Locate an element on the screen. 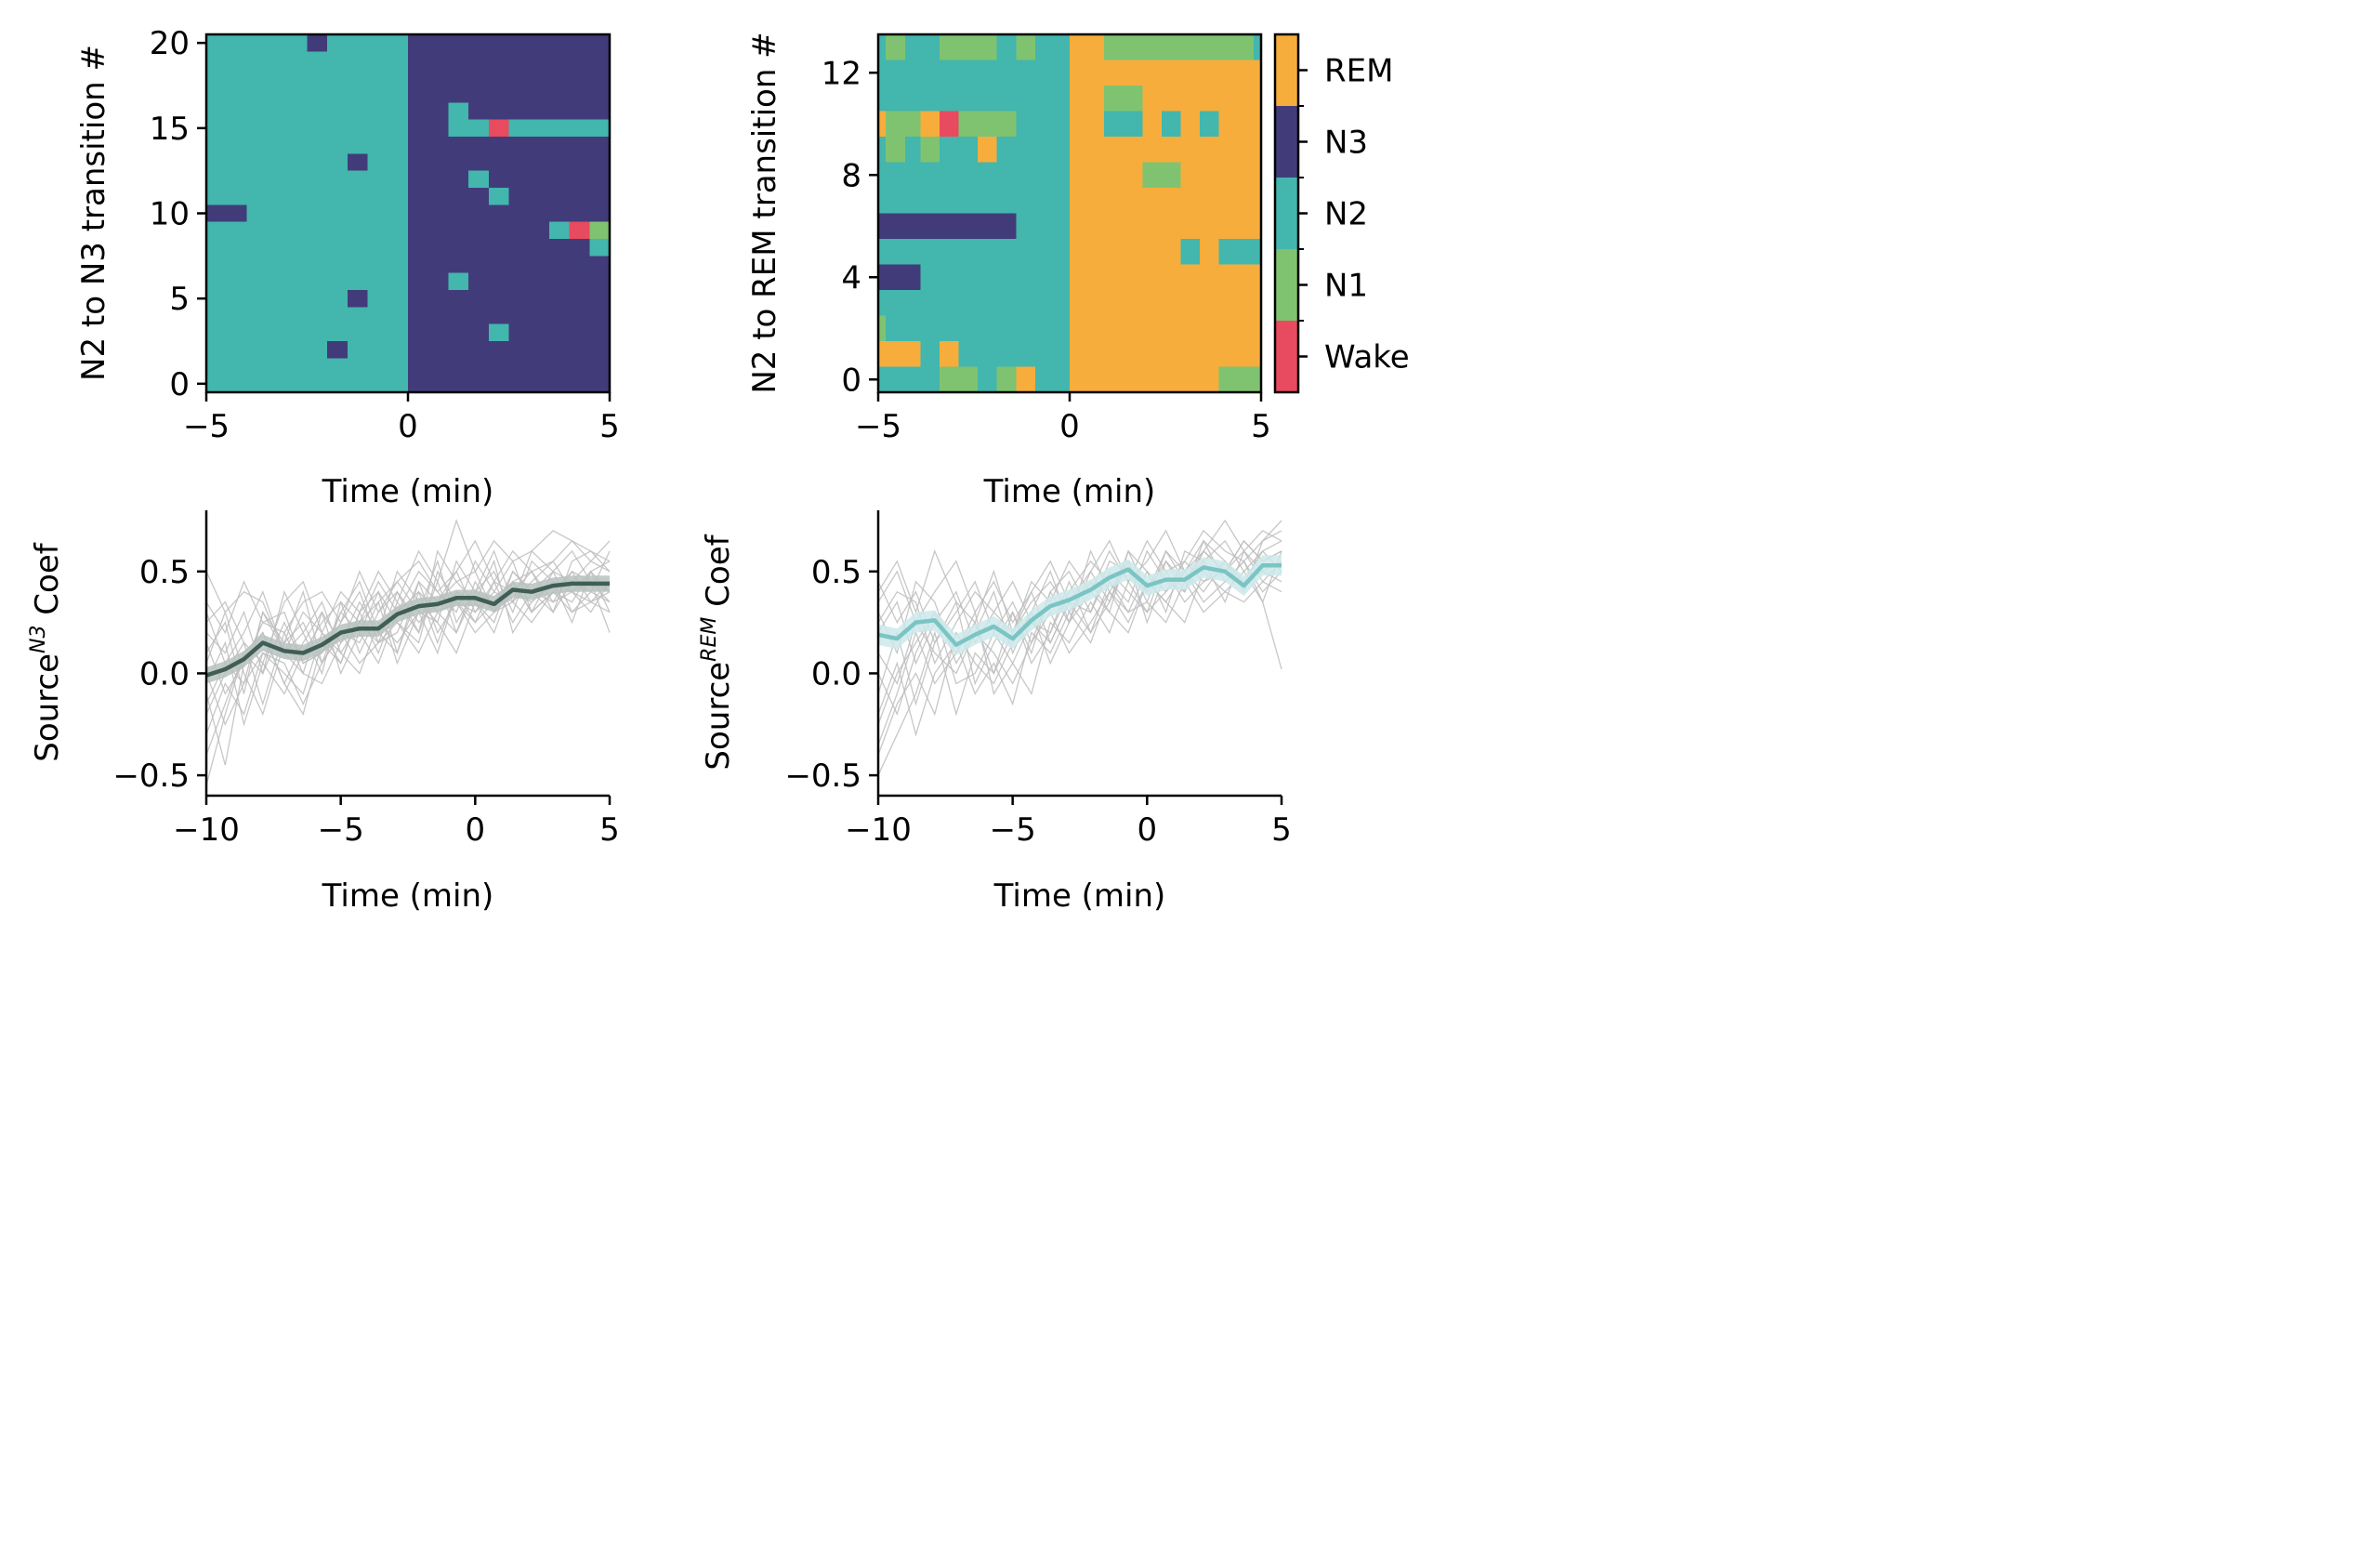 Image resolution: width=2380 pixels, height=1543 pixels. colorbar-swatch-n1 is located at coordinates (1286, 285).